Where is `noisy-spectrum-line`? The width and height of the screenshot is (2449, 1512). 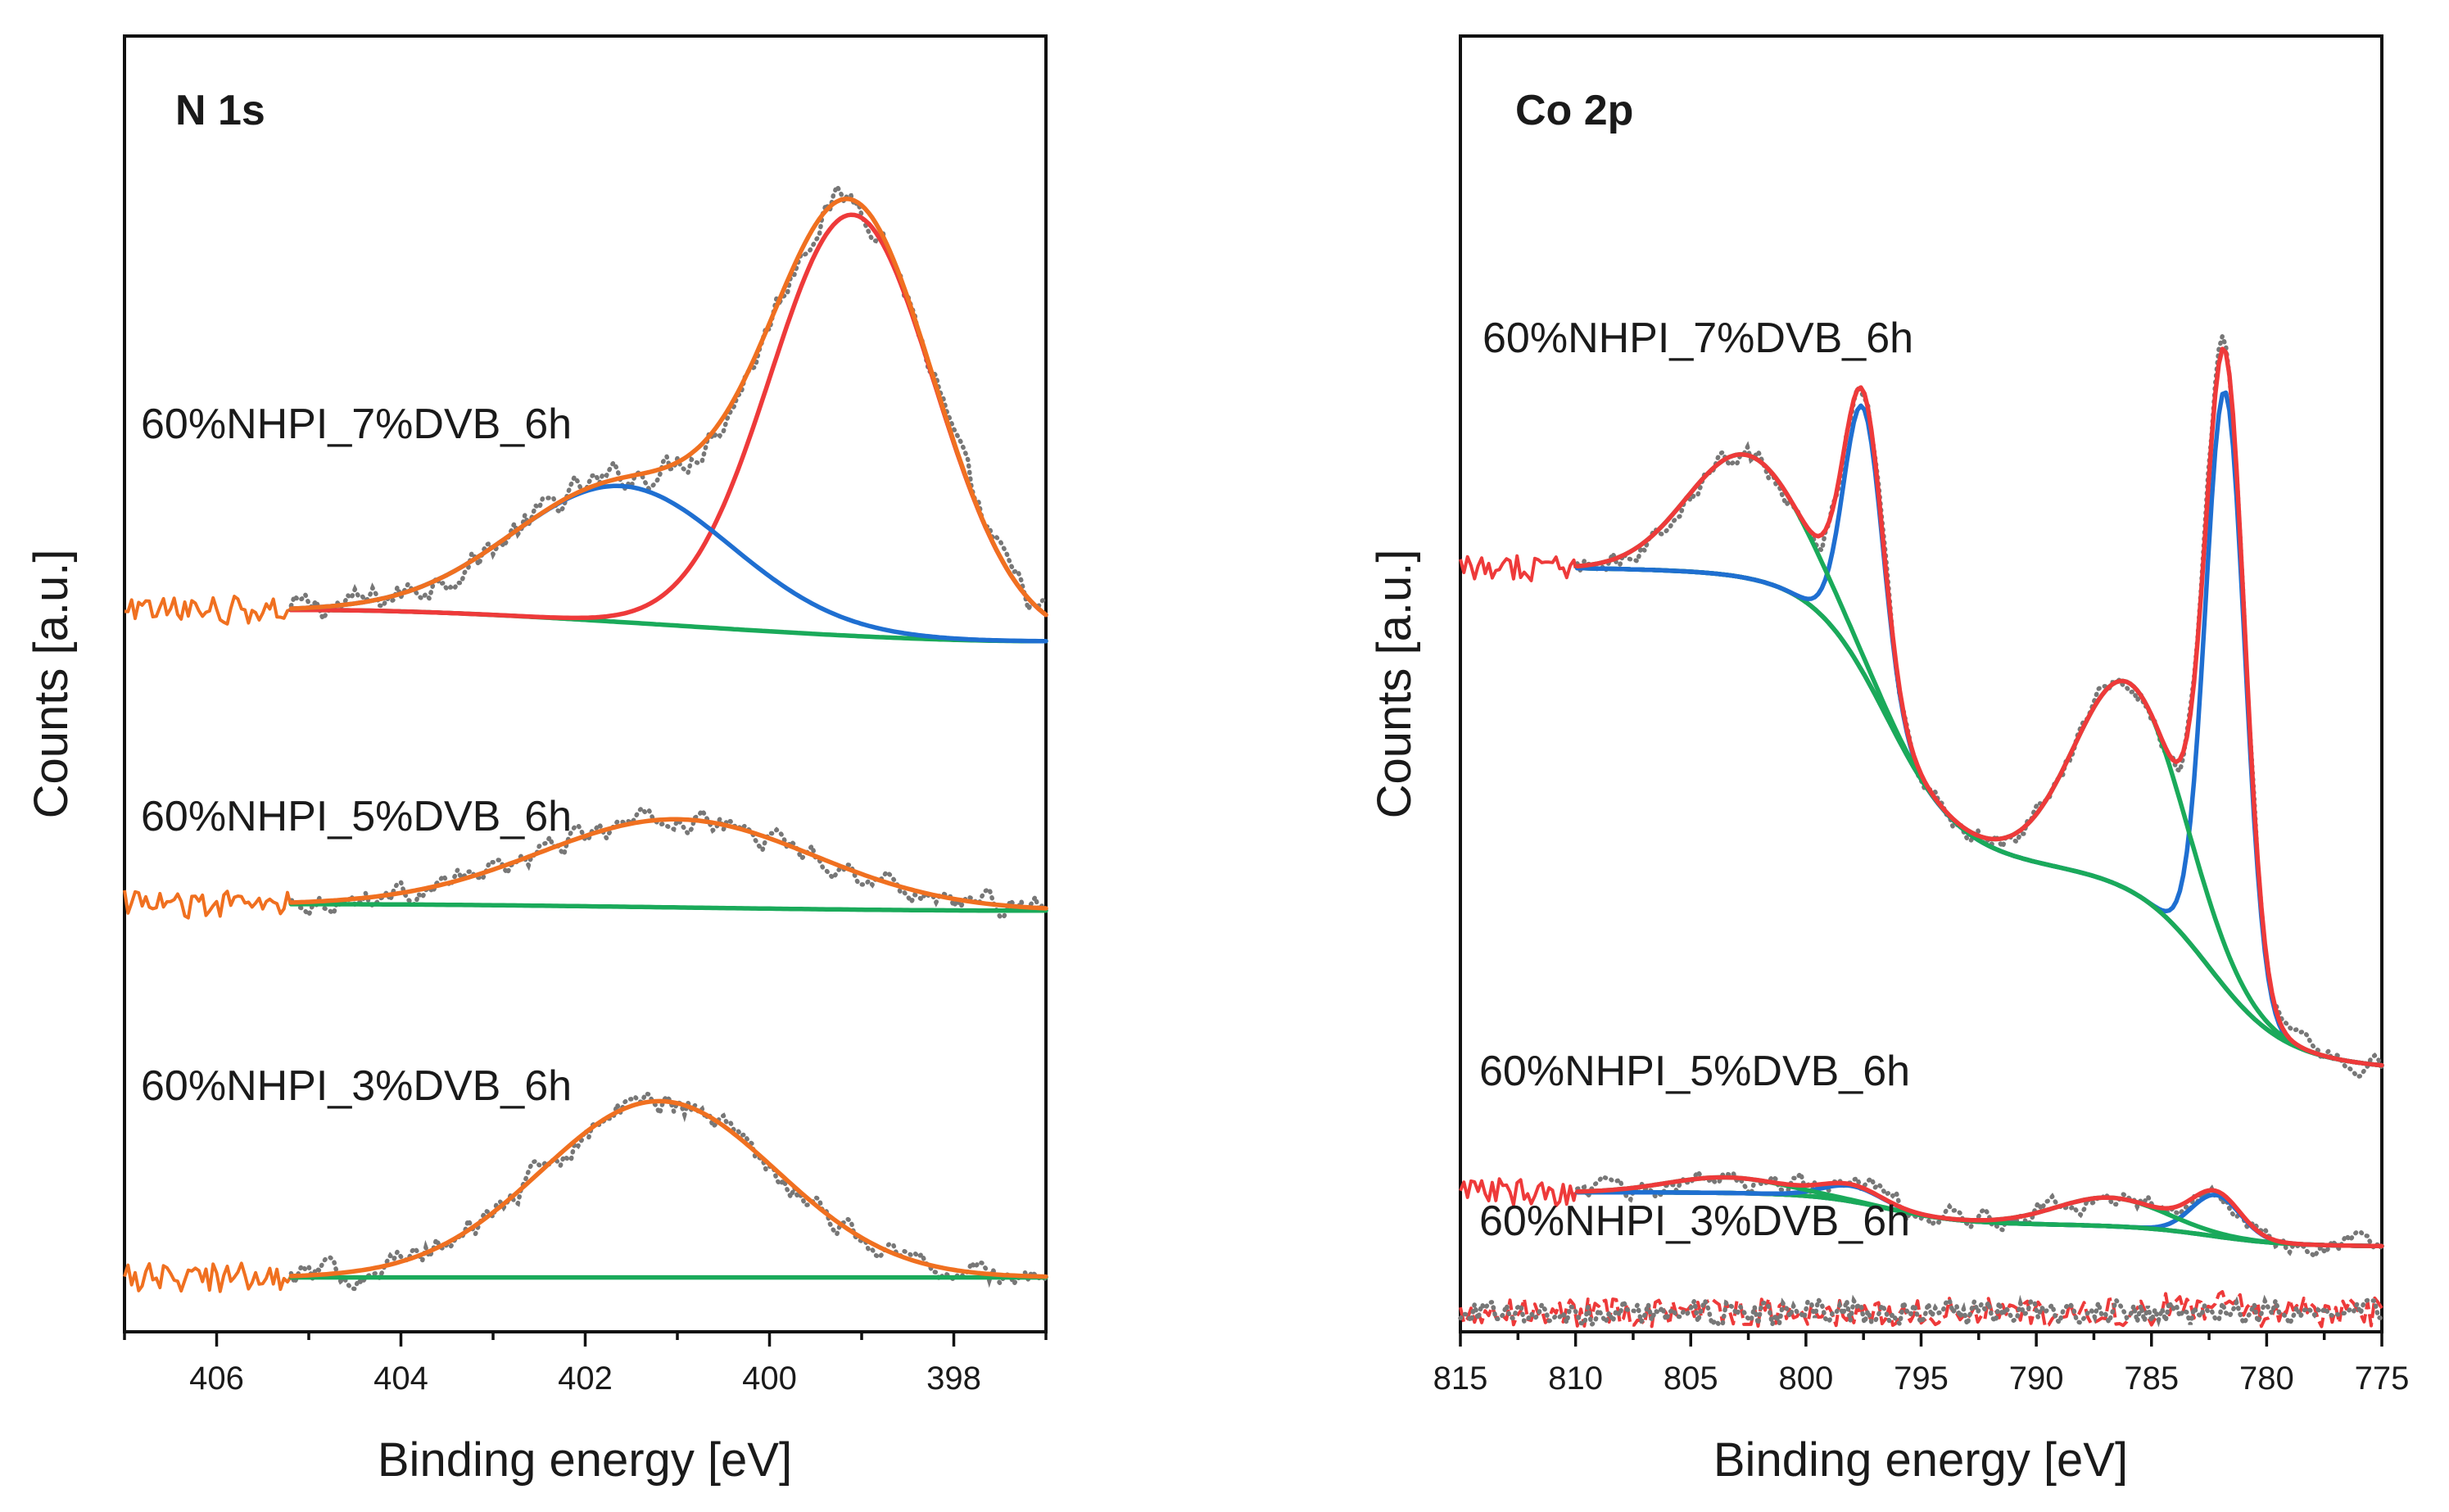
noisy-spectrum-line is located at coordinates (1921, 1309).